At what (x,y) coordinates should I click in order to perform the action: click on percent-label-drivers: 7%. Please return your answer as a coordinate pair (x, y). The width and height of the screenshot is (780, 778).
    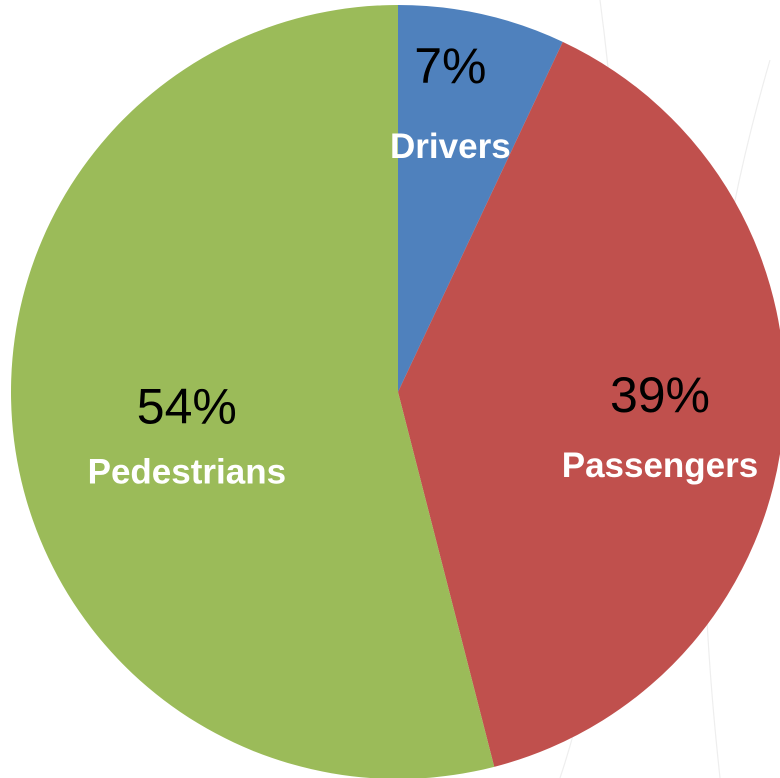
    Looking at the image, I should click on (450, 66).